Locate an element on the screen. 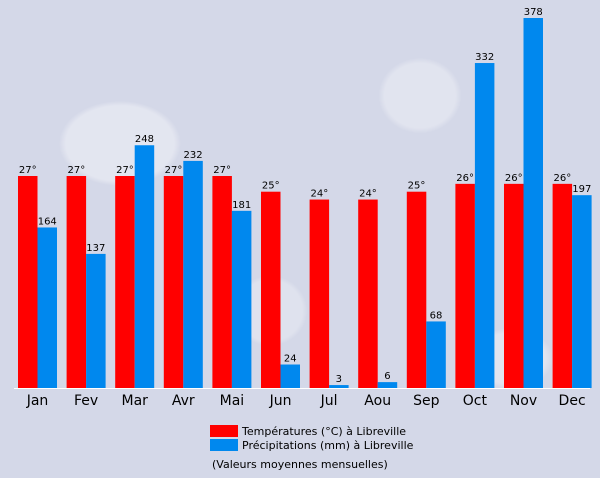  bar-precipitation-sep is located at coordinates (436, 354).